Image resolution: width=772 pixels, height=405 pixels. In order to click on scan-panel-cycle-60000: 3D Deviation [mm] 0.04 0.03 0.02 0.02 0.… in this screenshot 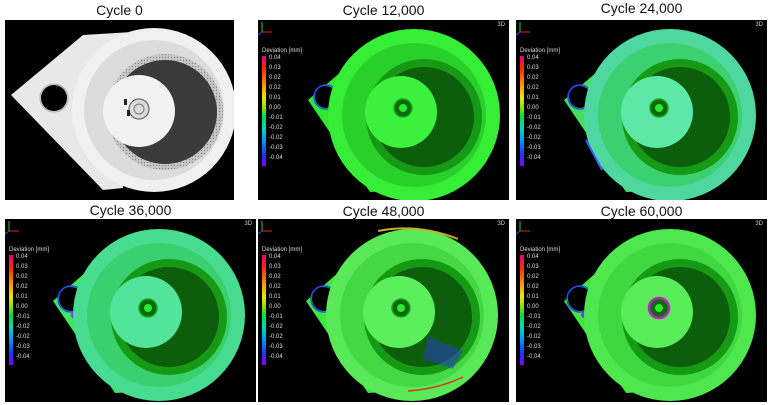, I will do `click(641, 310)`.